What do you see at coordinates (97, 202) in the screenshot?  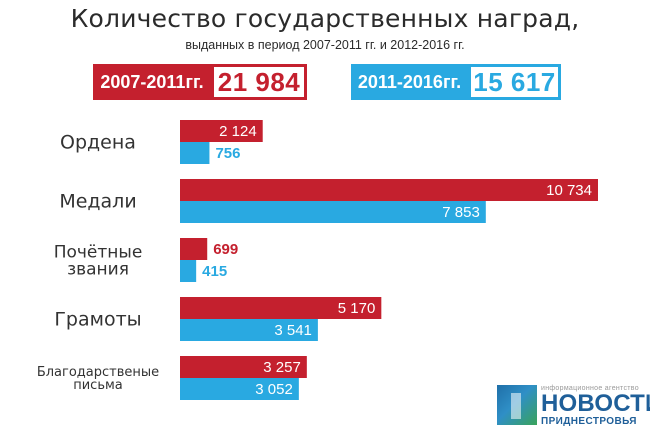 I see `category-label: Медали` at bounding box center [97, 202].